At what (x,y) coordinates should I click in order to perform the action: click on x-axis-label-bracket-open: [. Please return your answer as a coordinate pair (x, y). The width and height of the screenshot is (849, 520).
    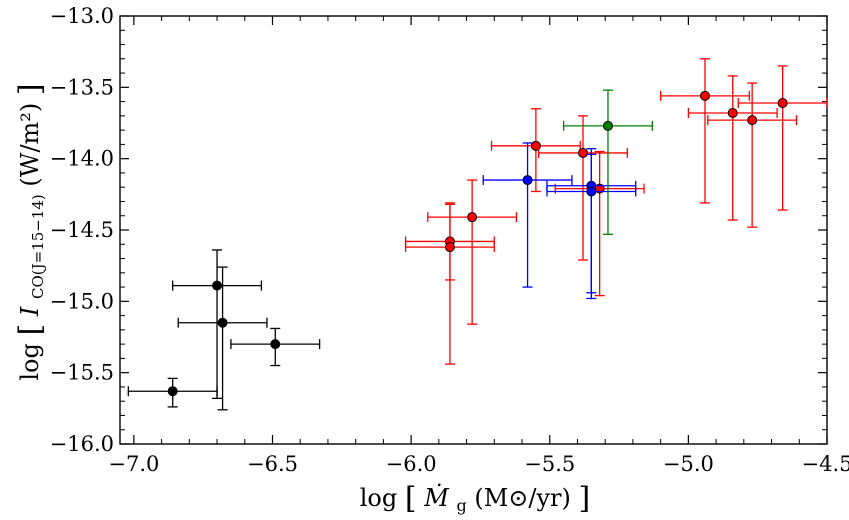
    Looking at the image, I should click on (411, 498).